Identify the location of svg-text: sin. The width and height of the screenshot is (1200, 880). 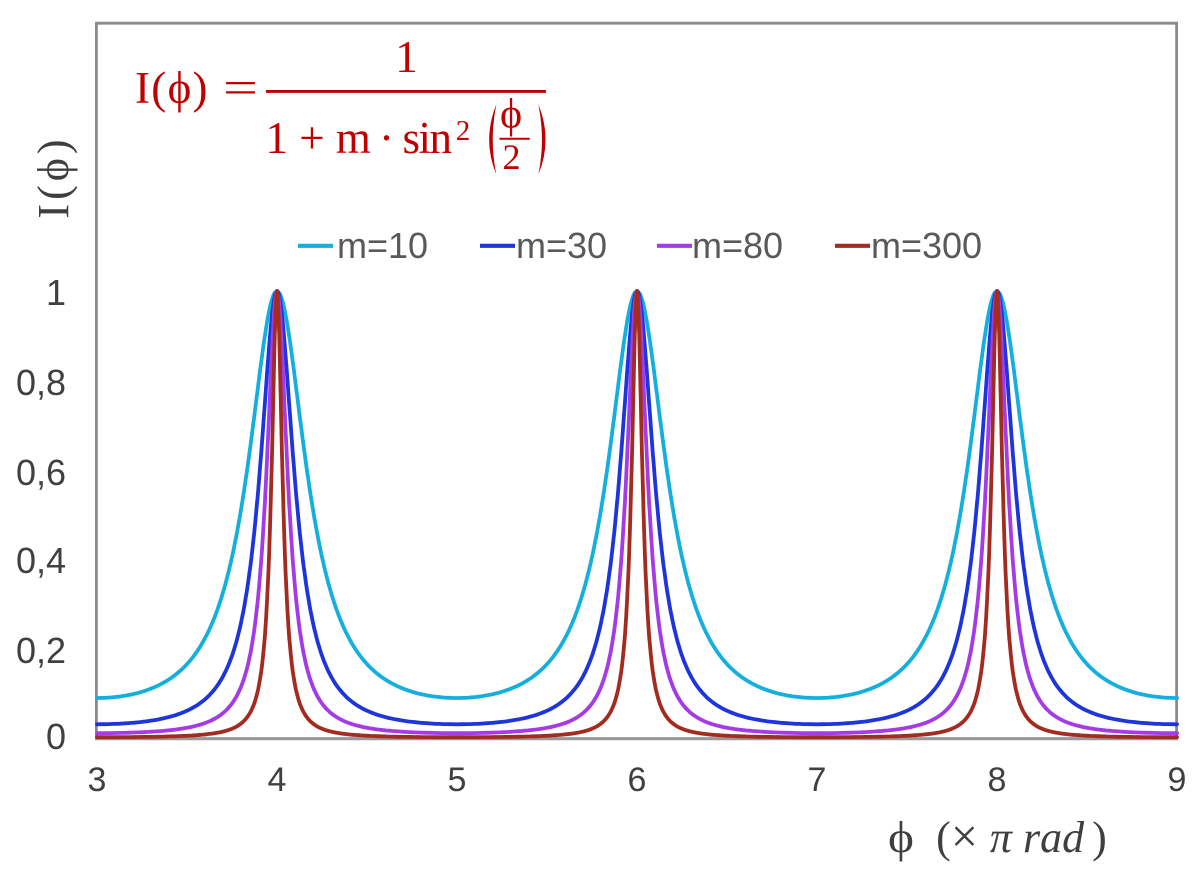
(427, 138).